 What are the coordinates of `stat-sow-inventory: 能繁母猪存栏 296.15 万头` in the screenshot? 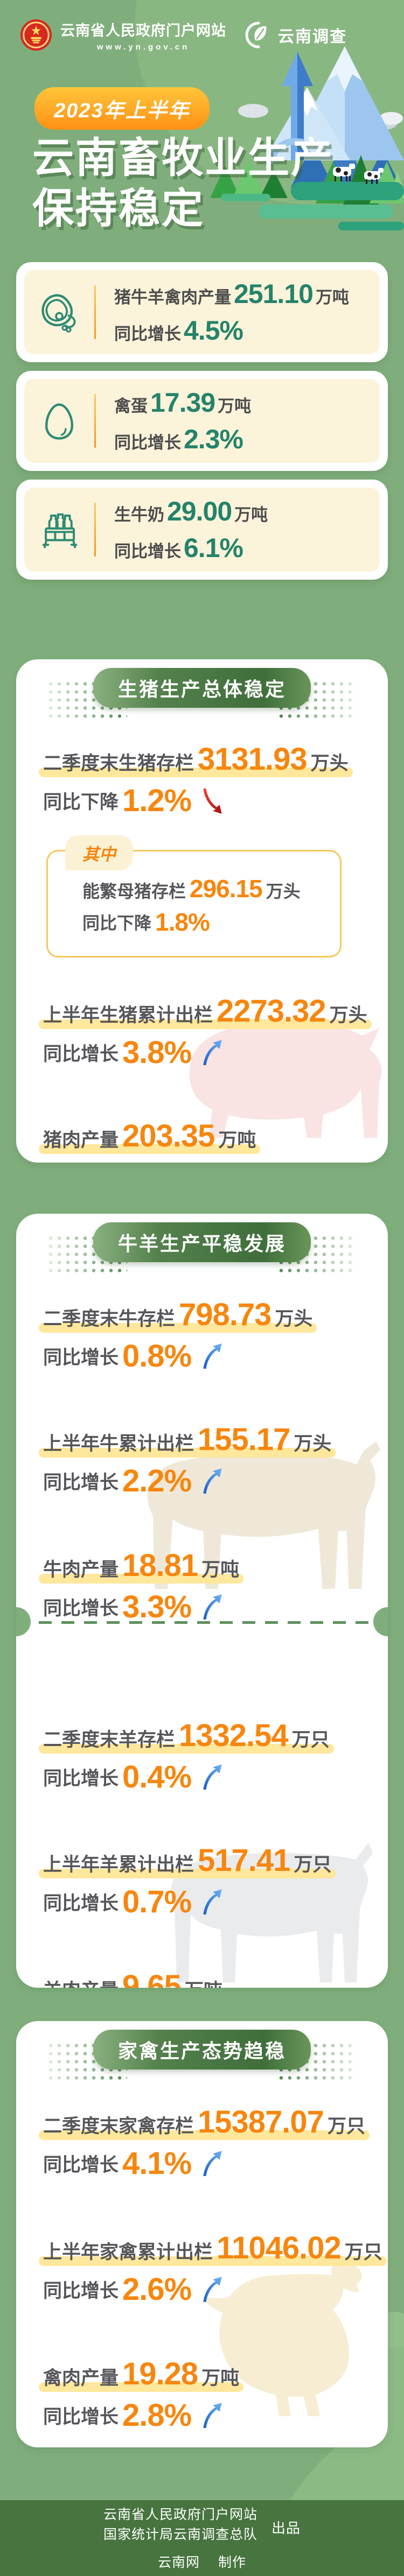 It's located at (191, 889).